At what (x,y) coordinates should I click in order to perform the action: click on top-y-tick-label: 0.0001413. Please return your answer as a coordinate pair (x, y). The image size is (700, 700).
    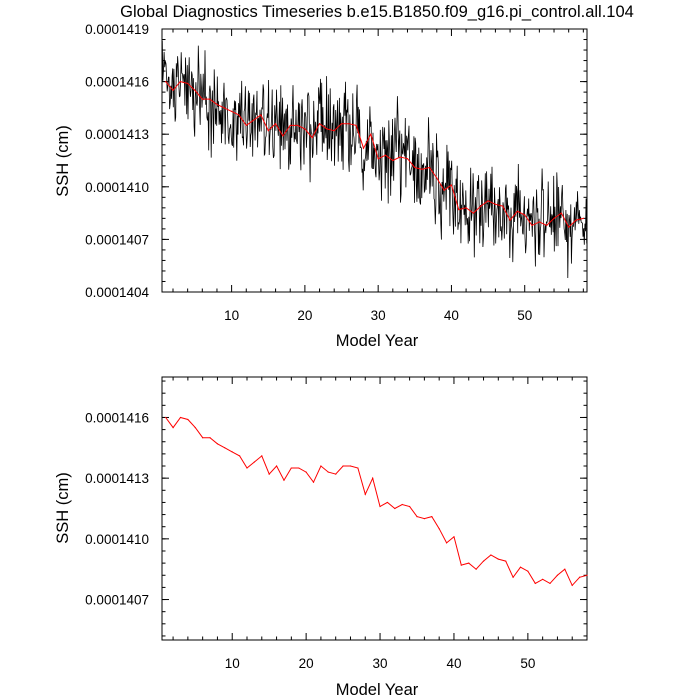
    Looking at the image, I should click on (117, 134).